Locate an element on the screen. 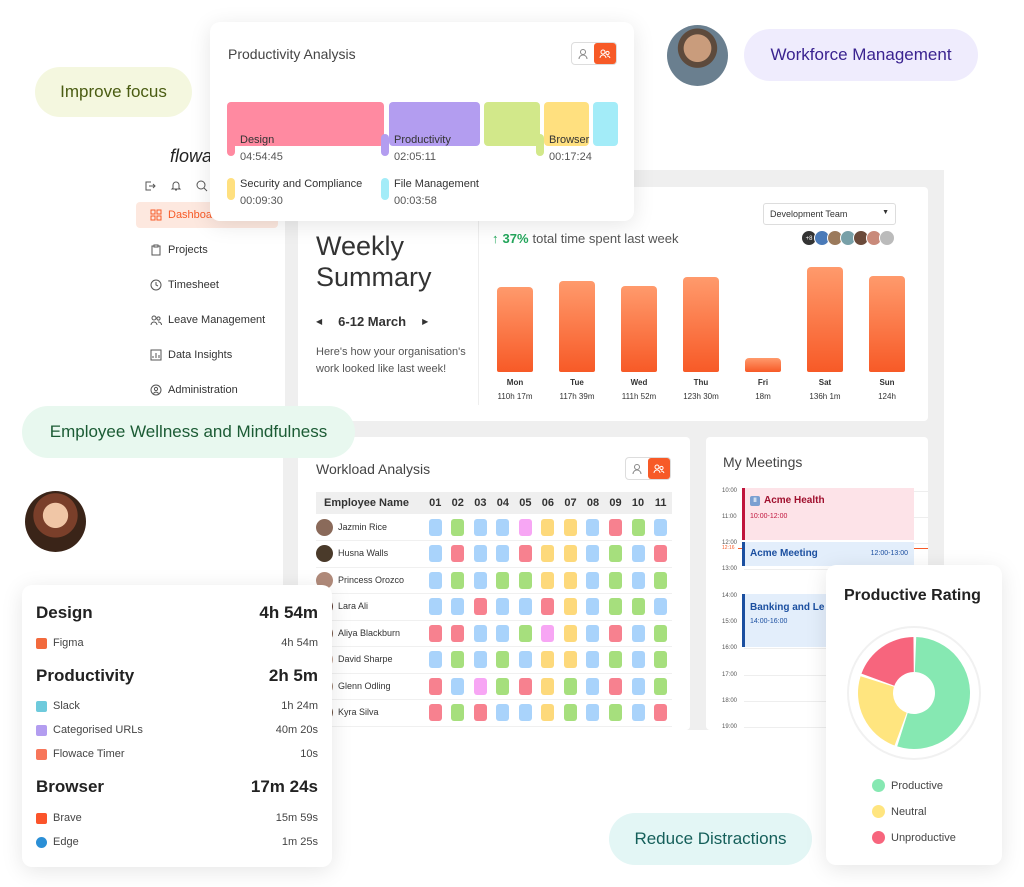 Image resolution: width=1024 pixels, height=887 pixels. table-row: Glenn Odling is located at coordinates (494, 686).